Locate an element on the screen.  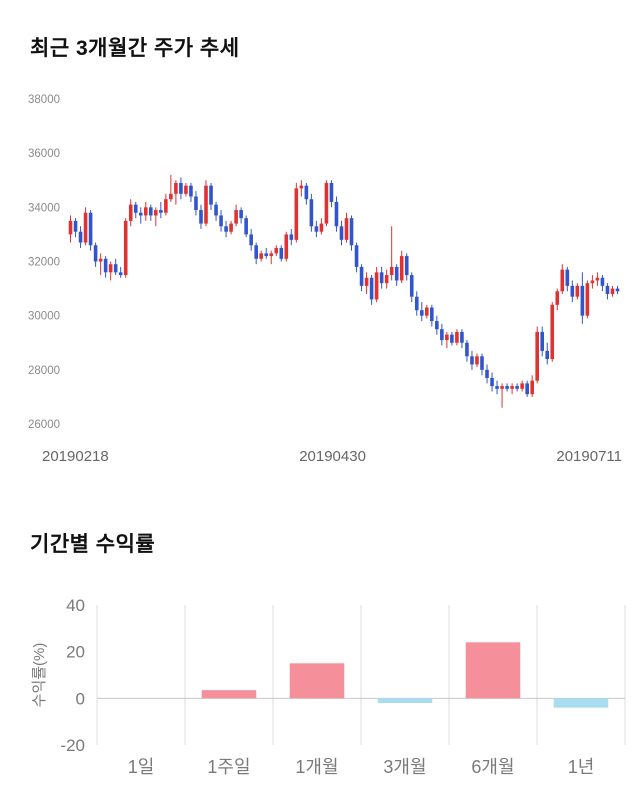
svg-text: 0 is located at coordinates (80, 698).